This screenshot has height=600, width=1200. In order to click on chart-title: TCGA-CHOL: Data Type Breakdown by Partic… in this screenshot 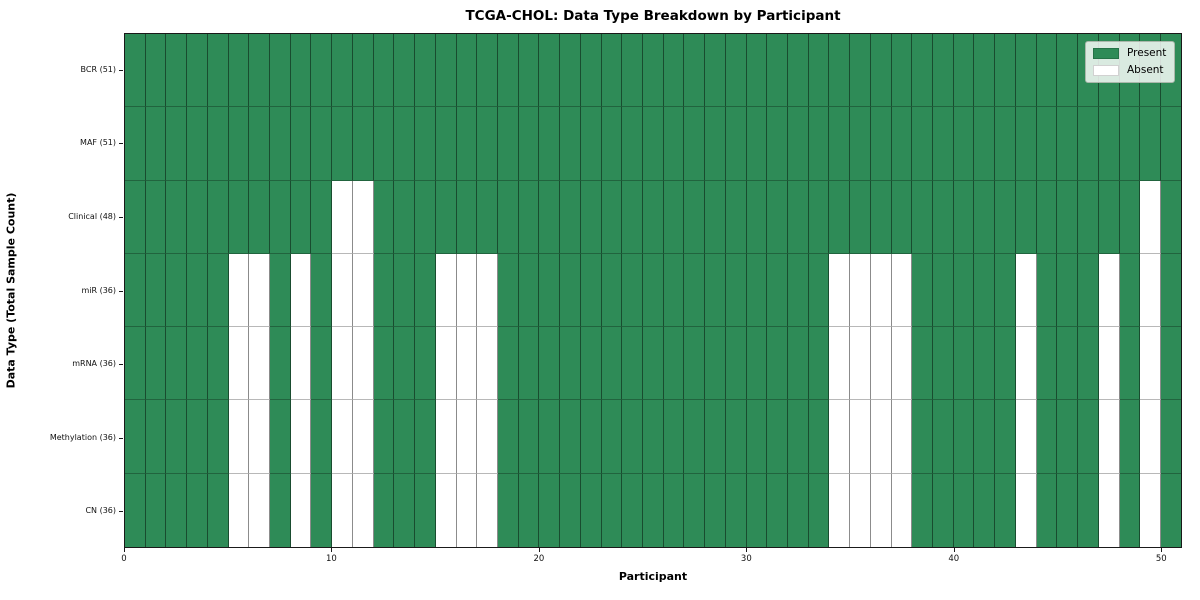, I will do `click(653, 16)`.